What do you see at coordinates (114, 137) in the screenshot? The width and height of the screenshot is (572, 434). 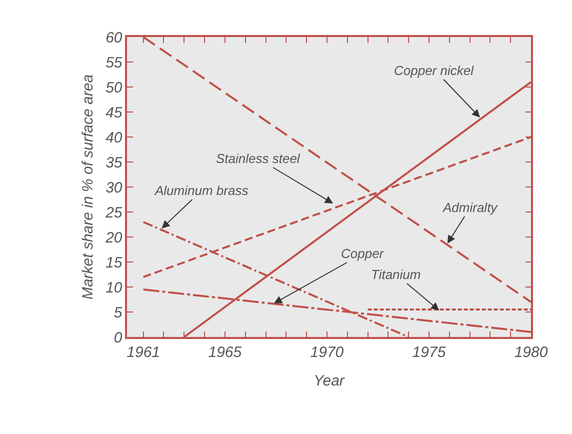 I see `y-tick-label: 40` at bounding box center [114, 137].